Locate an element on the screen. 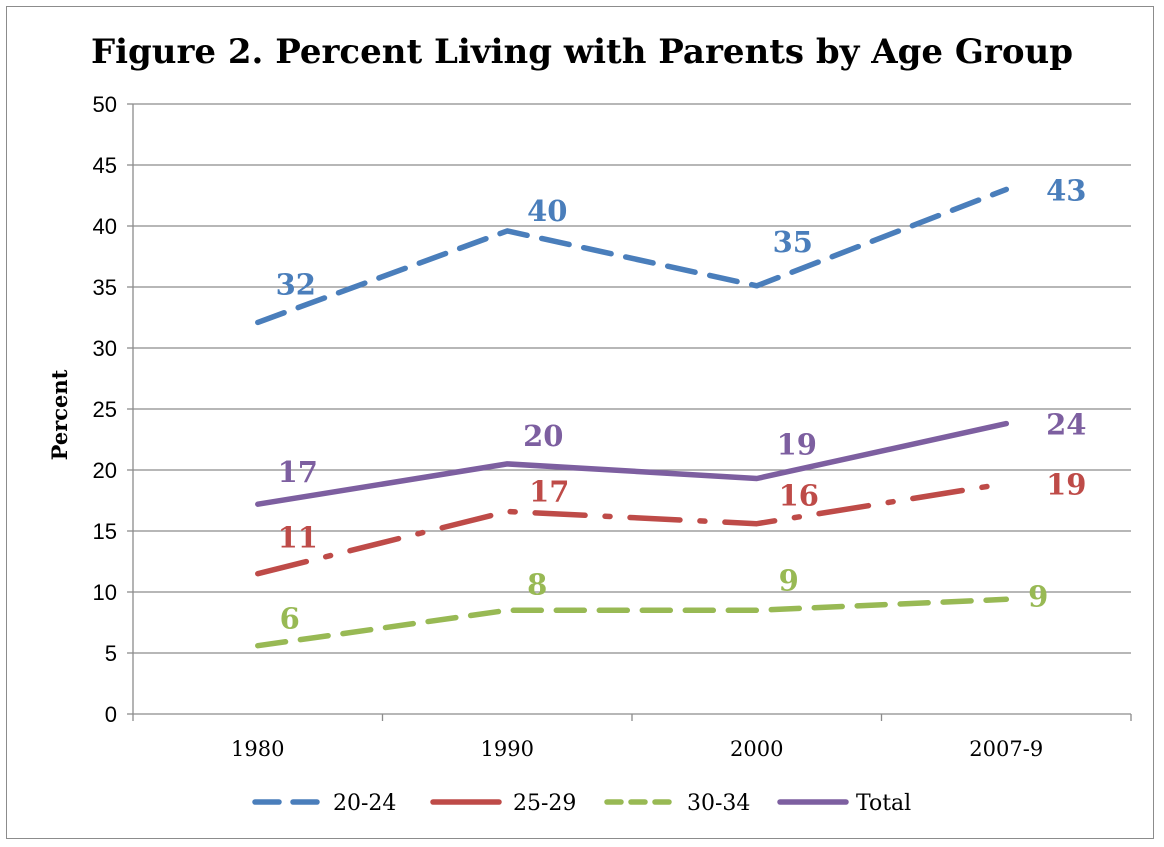 The height and width of the screenshot is (847, 1164). data-label: 8 is located at coordinates (537, 584).